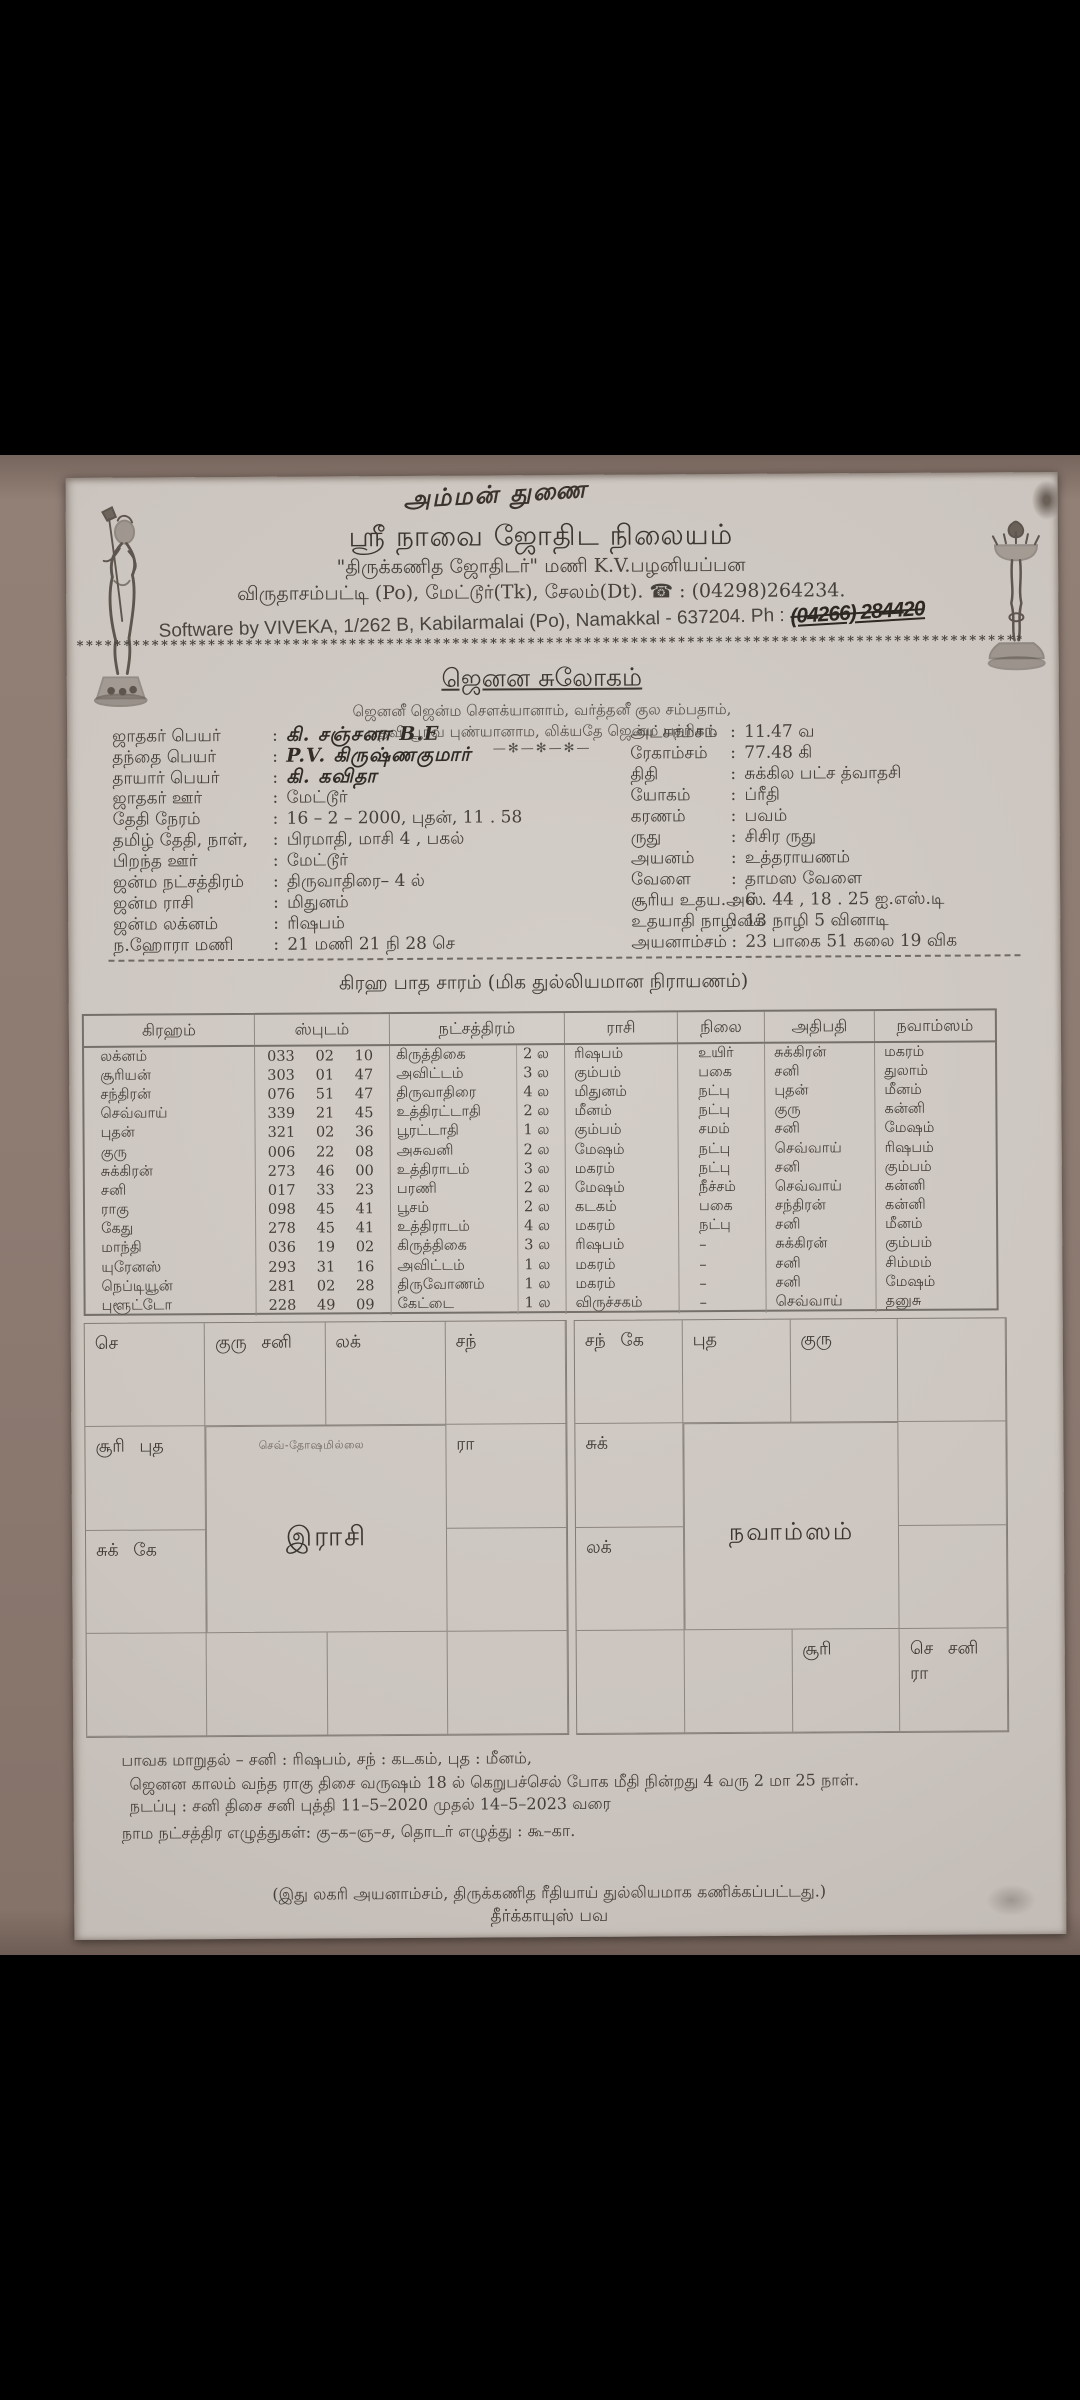 Image resolution: width=1080 pixels, height=2400 pixels. Describe the element at coordinates (404, 818) in the screenshot. I see `detail-value: 16 – 2 – 2000, புதன், 11 . 58` at that location.